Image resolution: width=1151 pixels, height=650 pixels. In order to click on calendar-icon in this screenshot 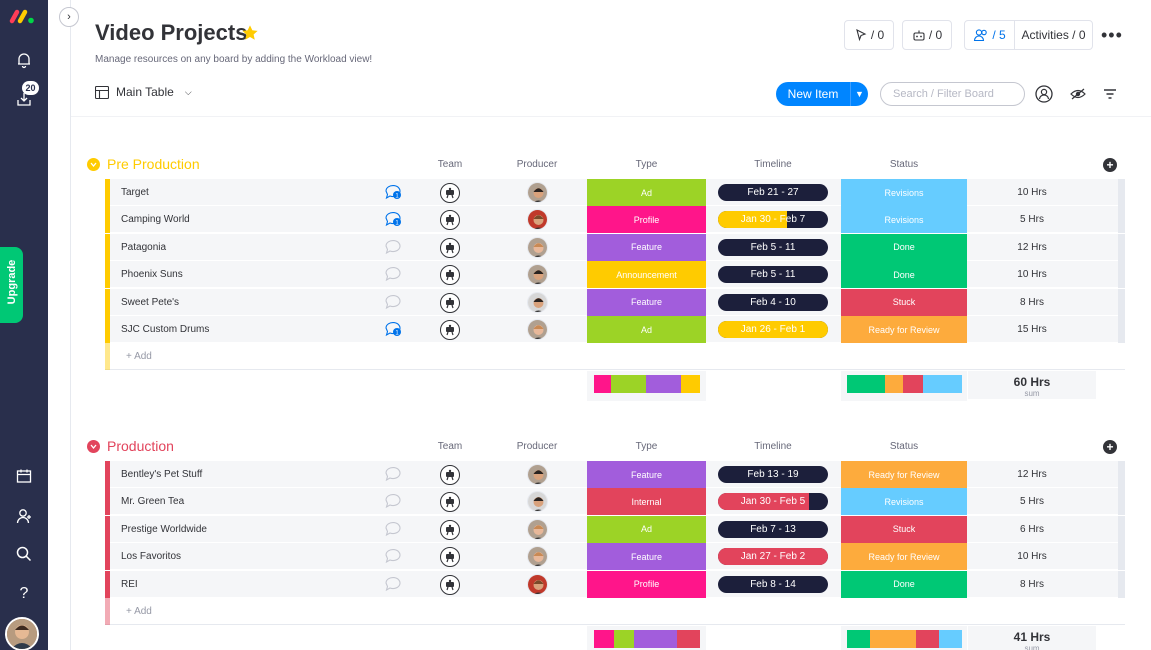, I will do `click(24, 476)`.